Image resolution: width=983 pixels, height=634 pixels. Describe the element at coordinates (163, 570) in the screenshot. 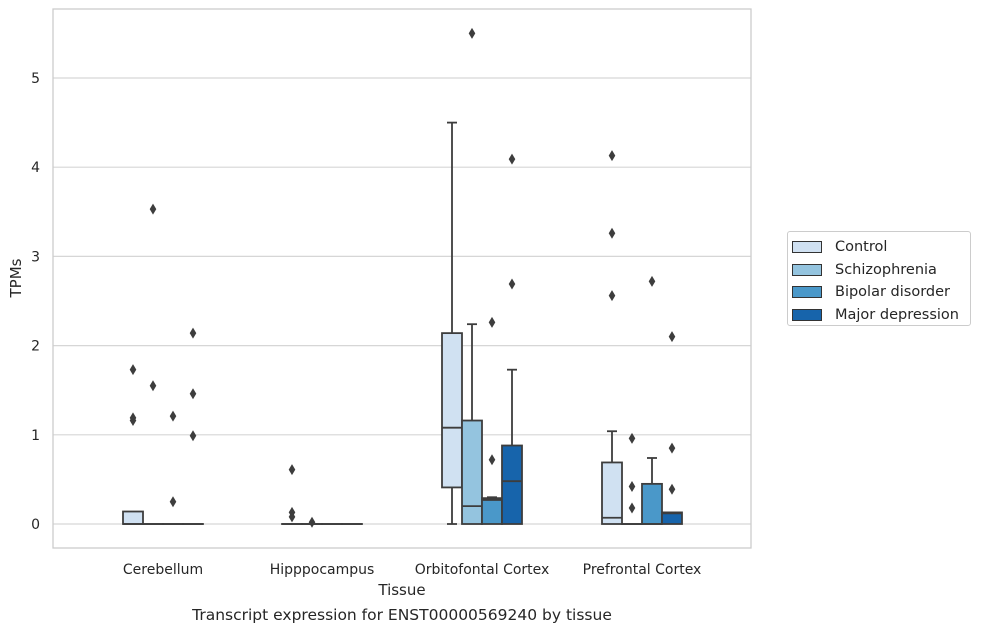

I see `x-tick-label: Cerebellum` at that location.